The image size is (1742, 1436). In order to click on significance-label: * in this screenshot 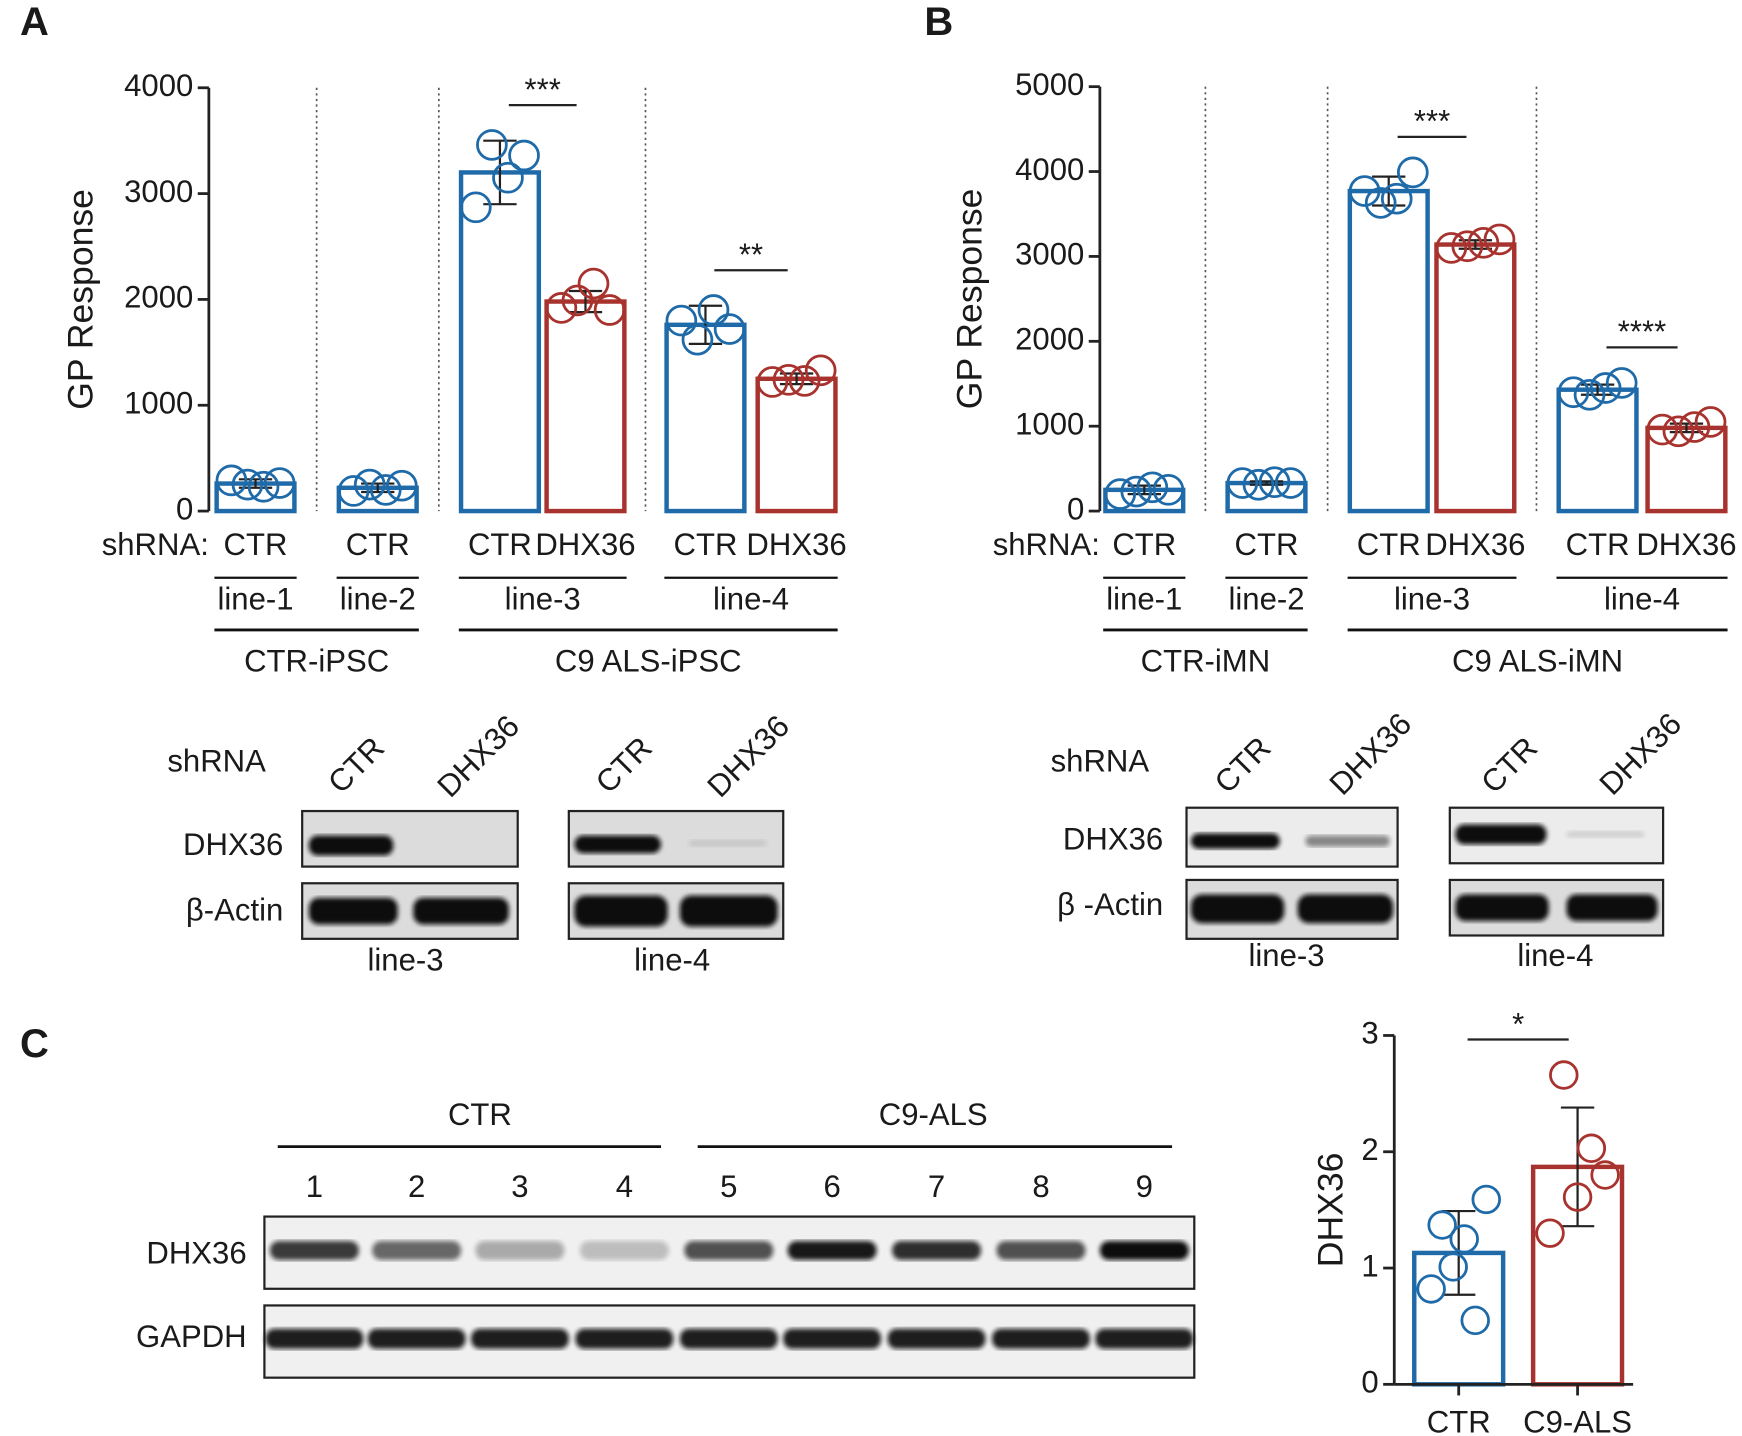, I will do `click(1518, 1023)`.